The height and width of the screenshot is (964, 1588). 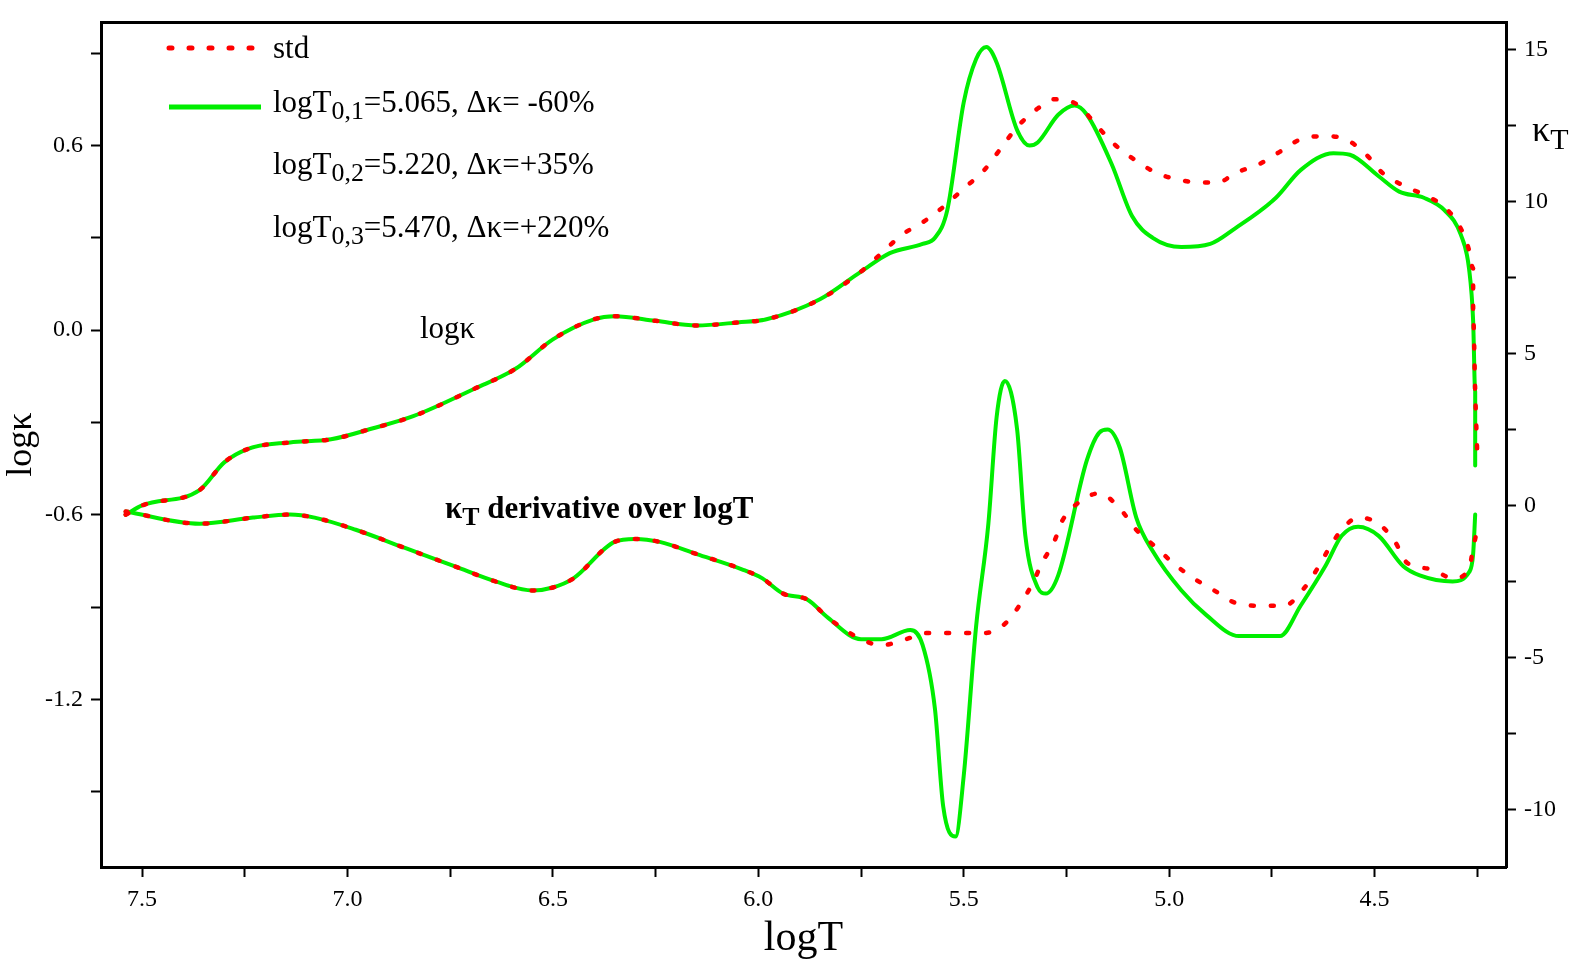 What do you see at coordinates (1536, 199) in the screenshot?
I see `y2-tick-label: 10` at bounding box center [1536, 199].